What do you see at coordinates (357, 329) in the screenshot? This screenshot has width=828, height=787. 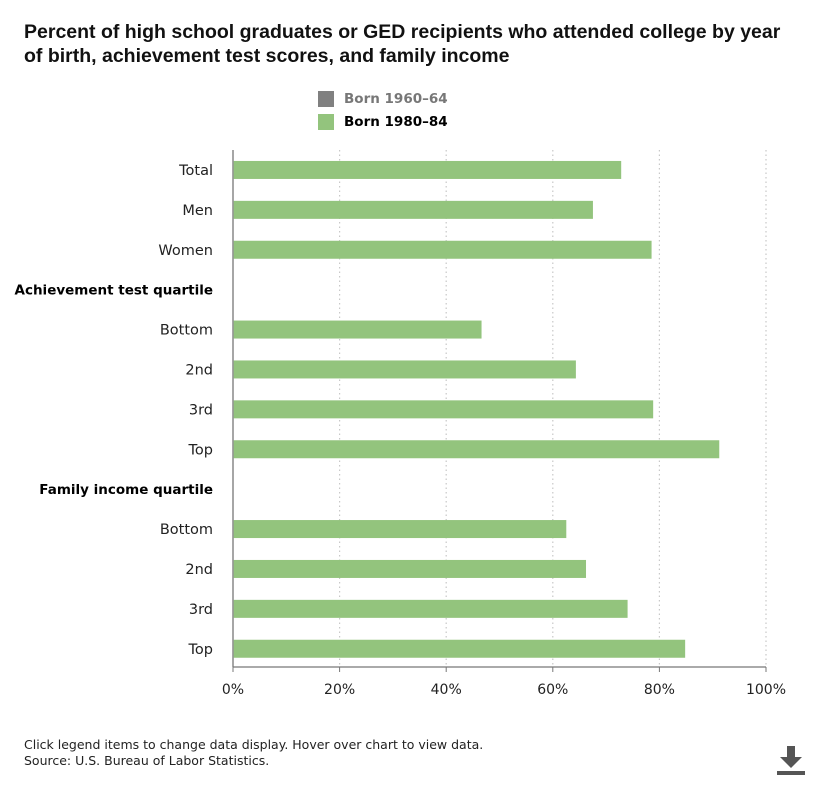 I see `bar: Bottom: 46.5%` at bounding box center [357, 329].